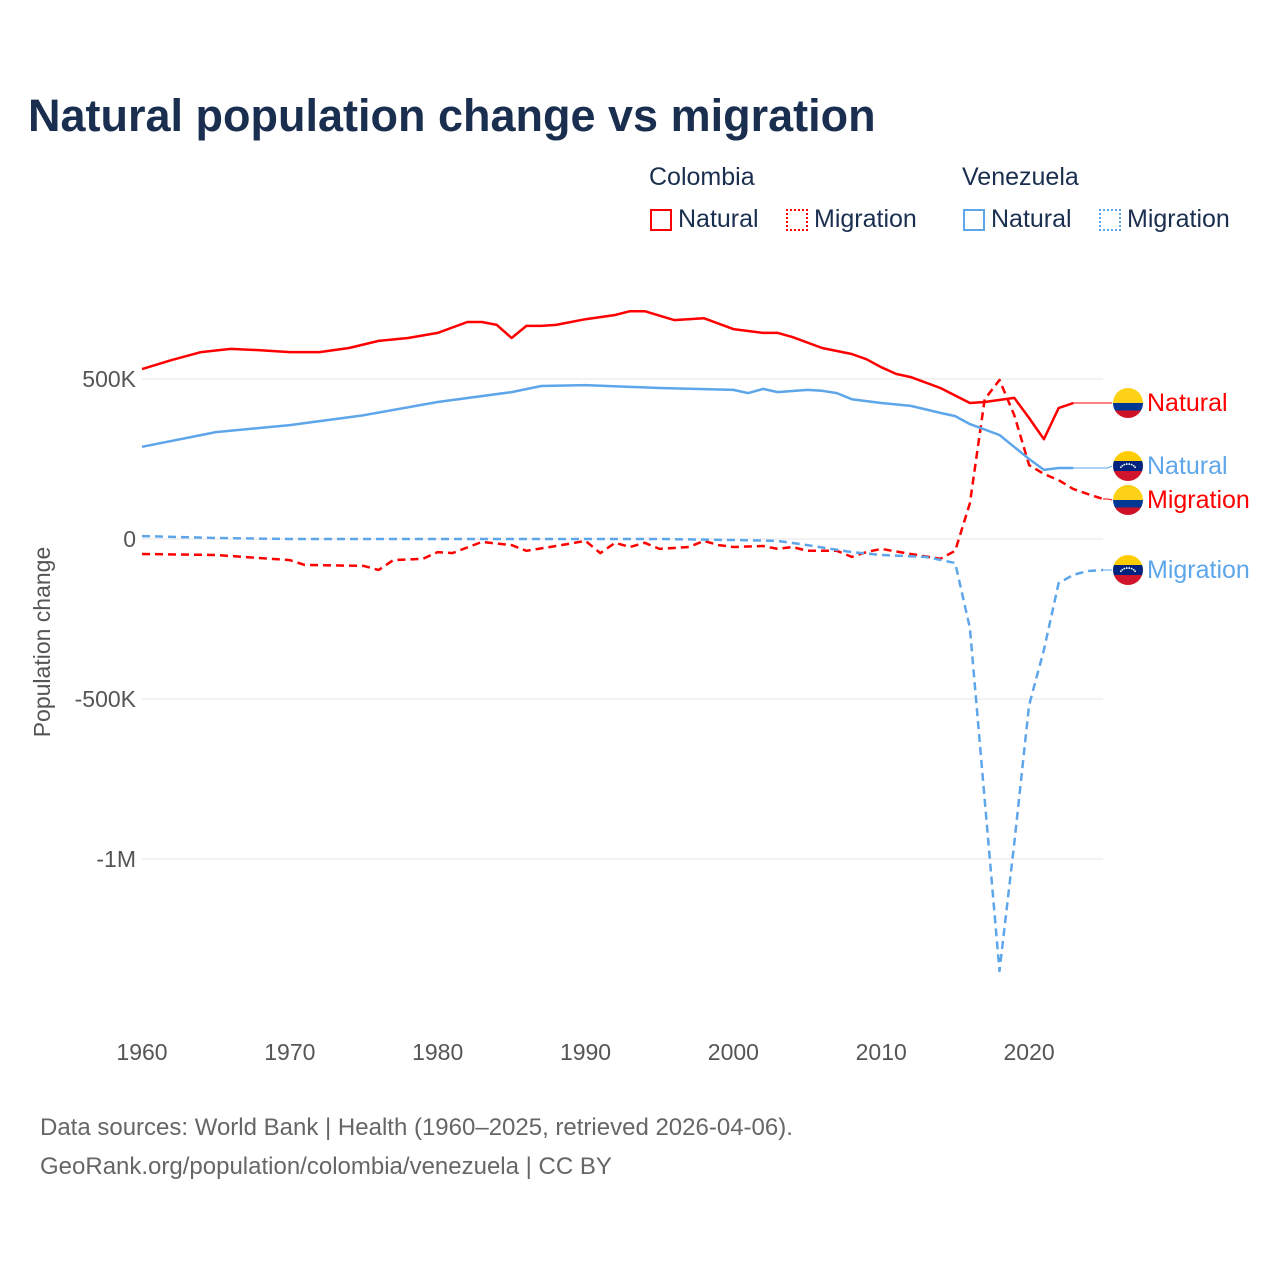 This screenshot has width=1280, height=1280. What do you see at coordinates (42, 642) in the screenshot?
I see `y-axis-label: Population change` at bounding box center [42, 642].